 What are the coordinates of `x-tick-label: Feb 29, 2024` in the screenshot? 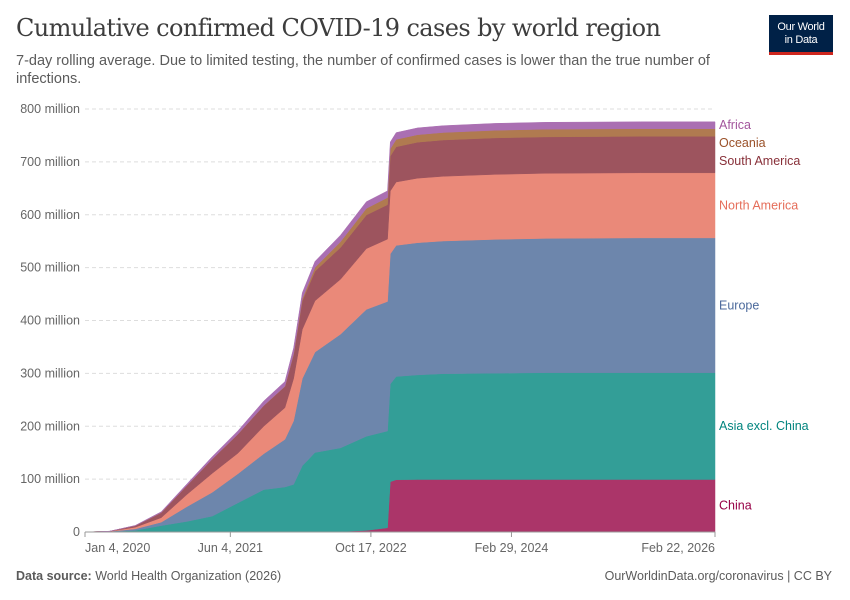 It's located at (512, 548).